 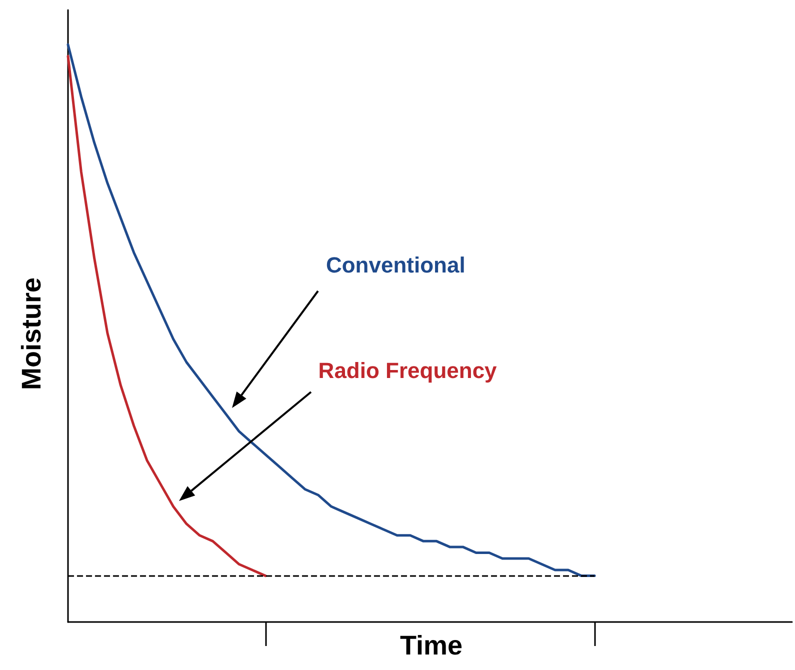 I want to click on text: Conventional, so click(x=396, y=265).